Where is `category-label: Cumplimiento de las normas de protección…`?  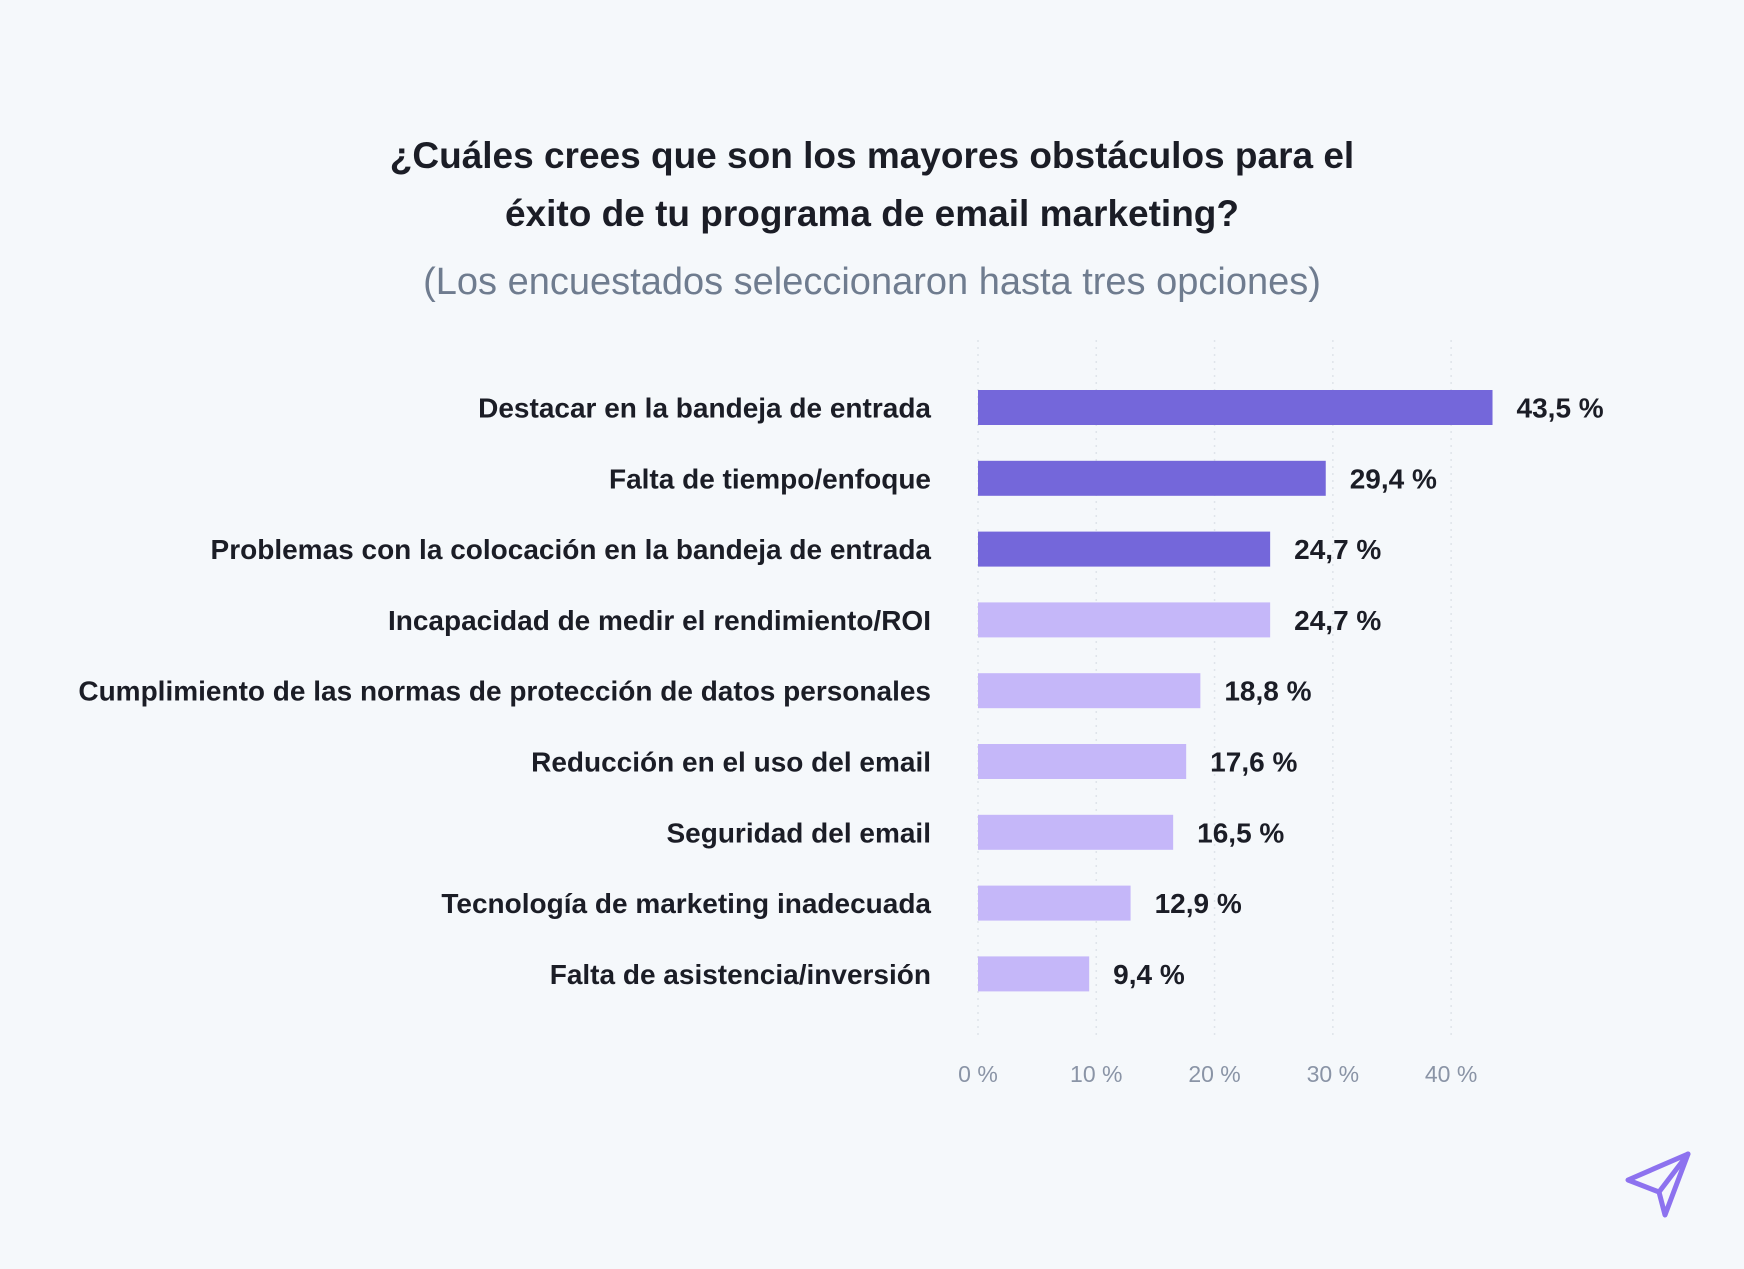
category-label: Cumplimiento de las normas de protección… is located at coordinates (504, 691).